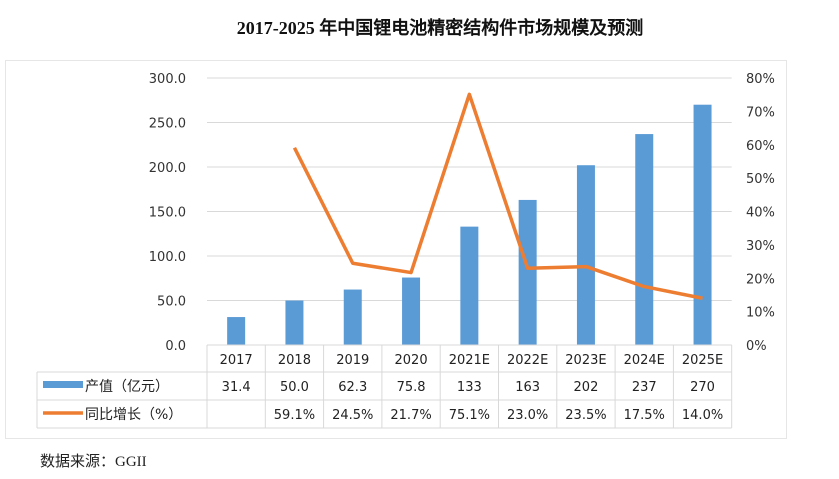 This screenshot has width=839, height=479. I want to click on growth-value-label: 17.5%, so click(644, 415).